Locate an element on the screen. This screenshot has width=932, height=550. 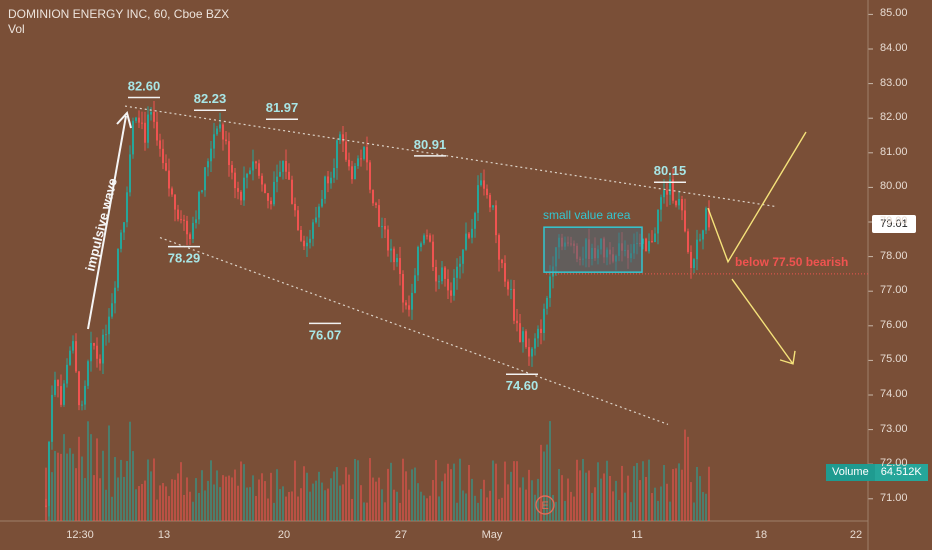
bearish-projection is located at coordinates (762, 321).